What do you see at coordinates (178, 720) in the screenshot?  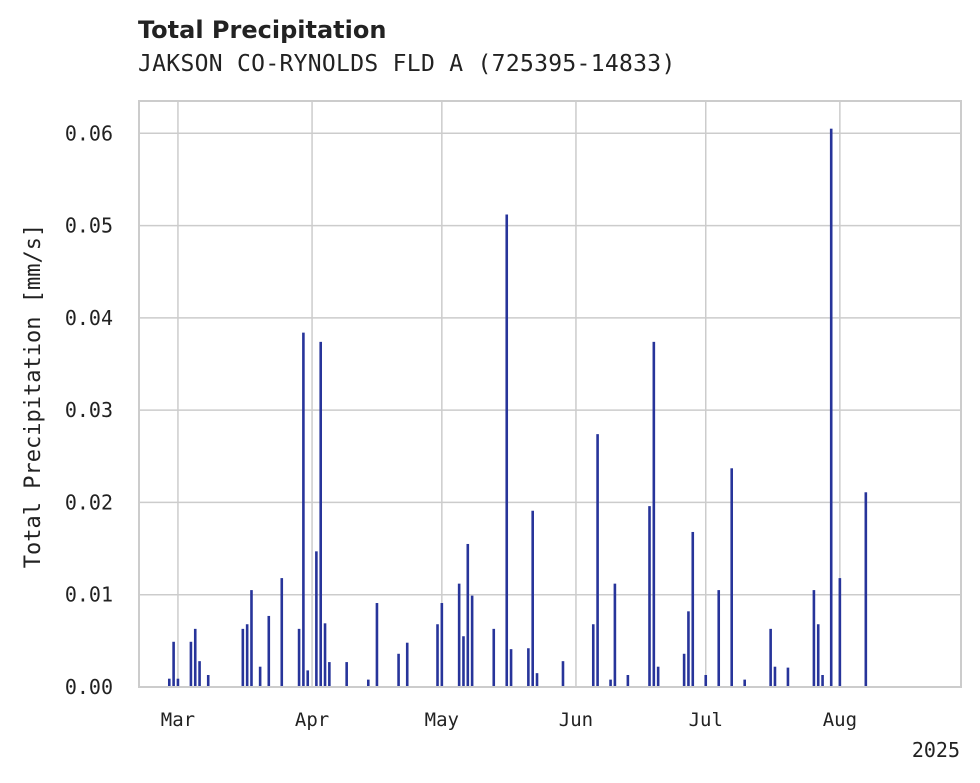 I see `x-tick-label: Mar` at bounding box center [178, 720].